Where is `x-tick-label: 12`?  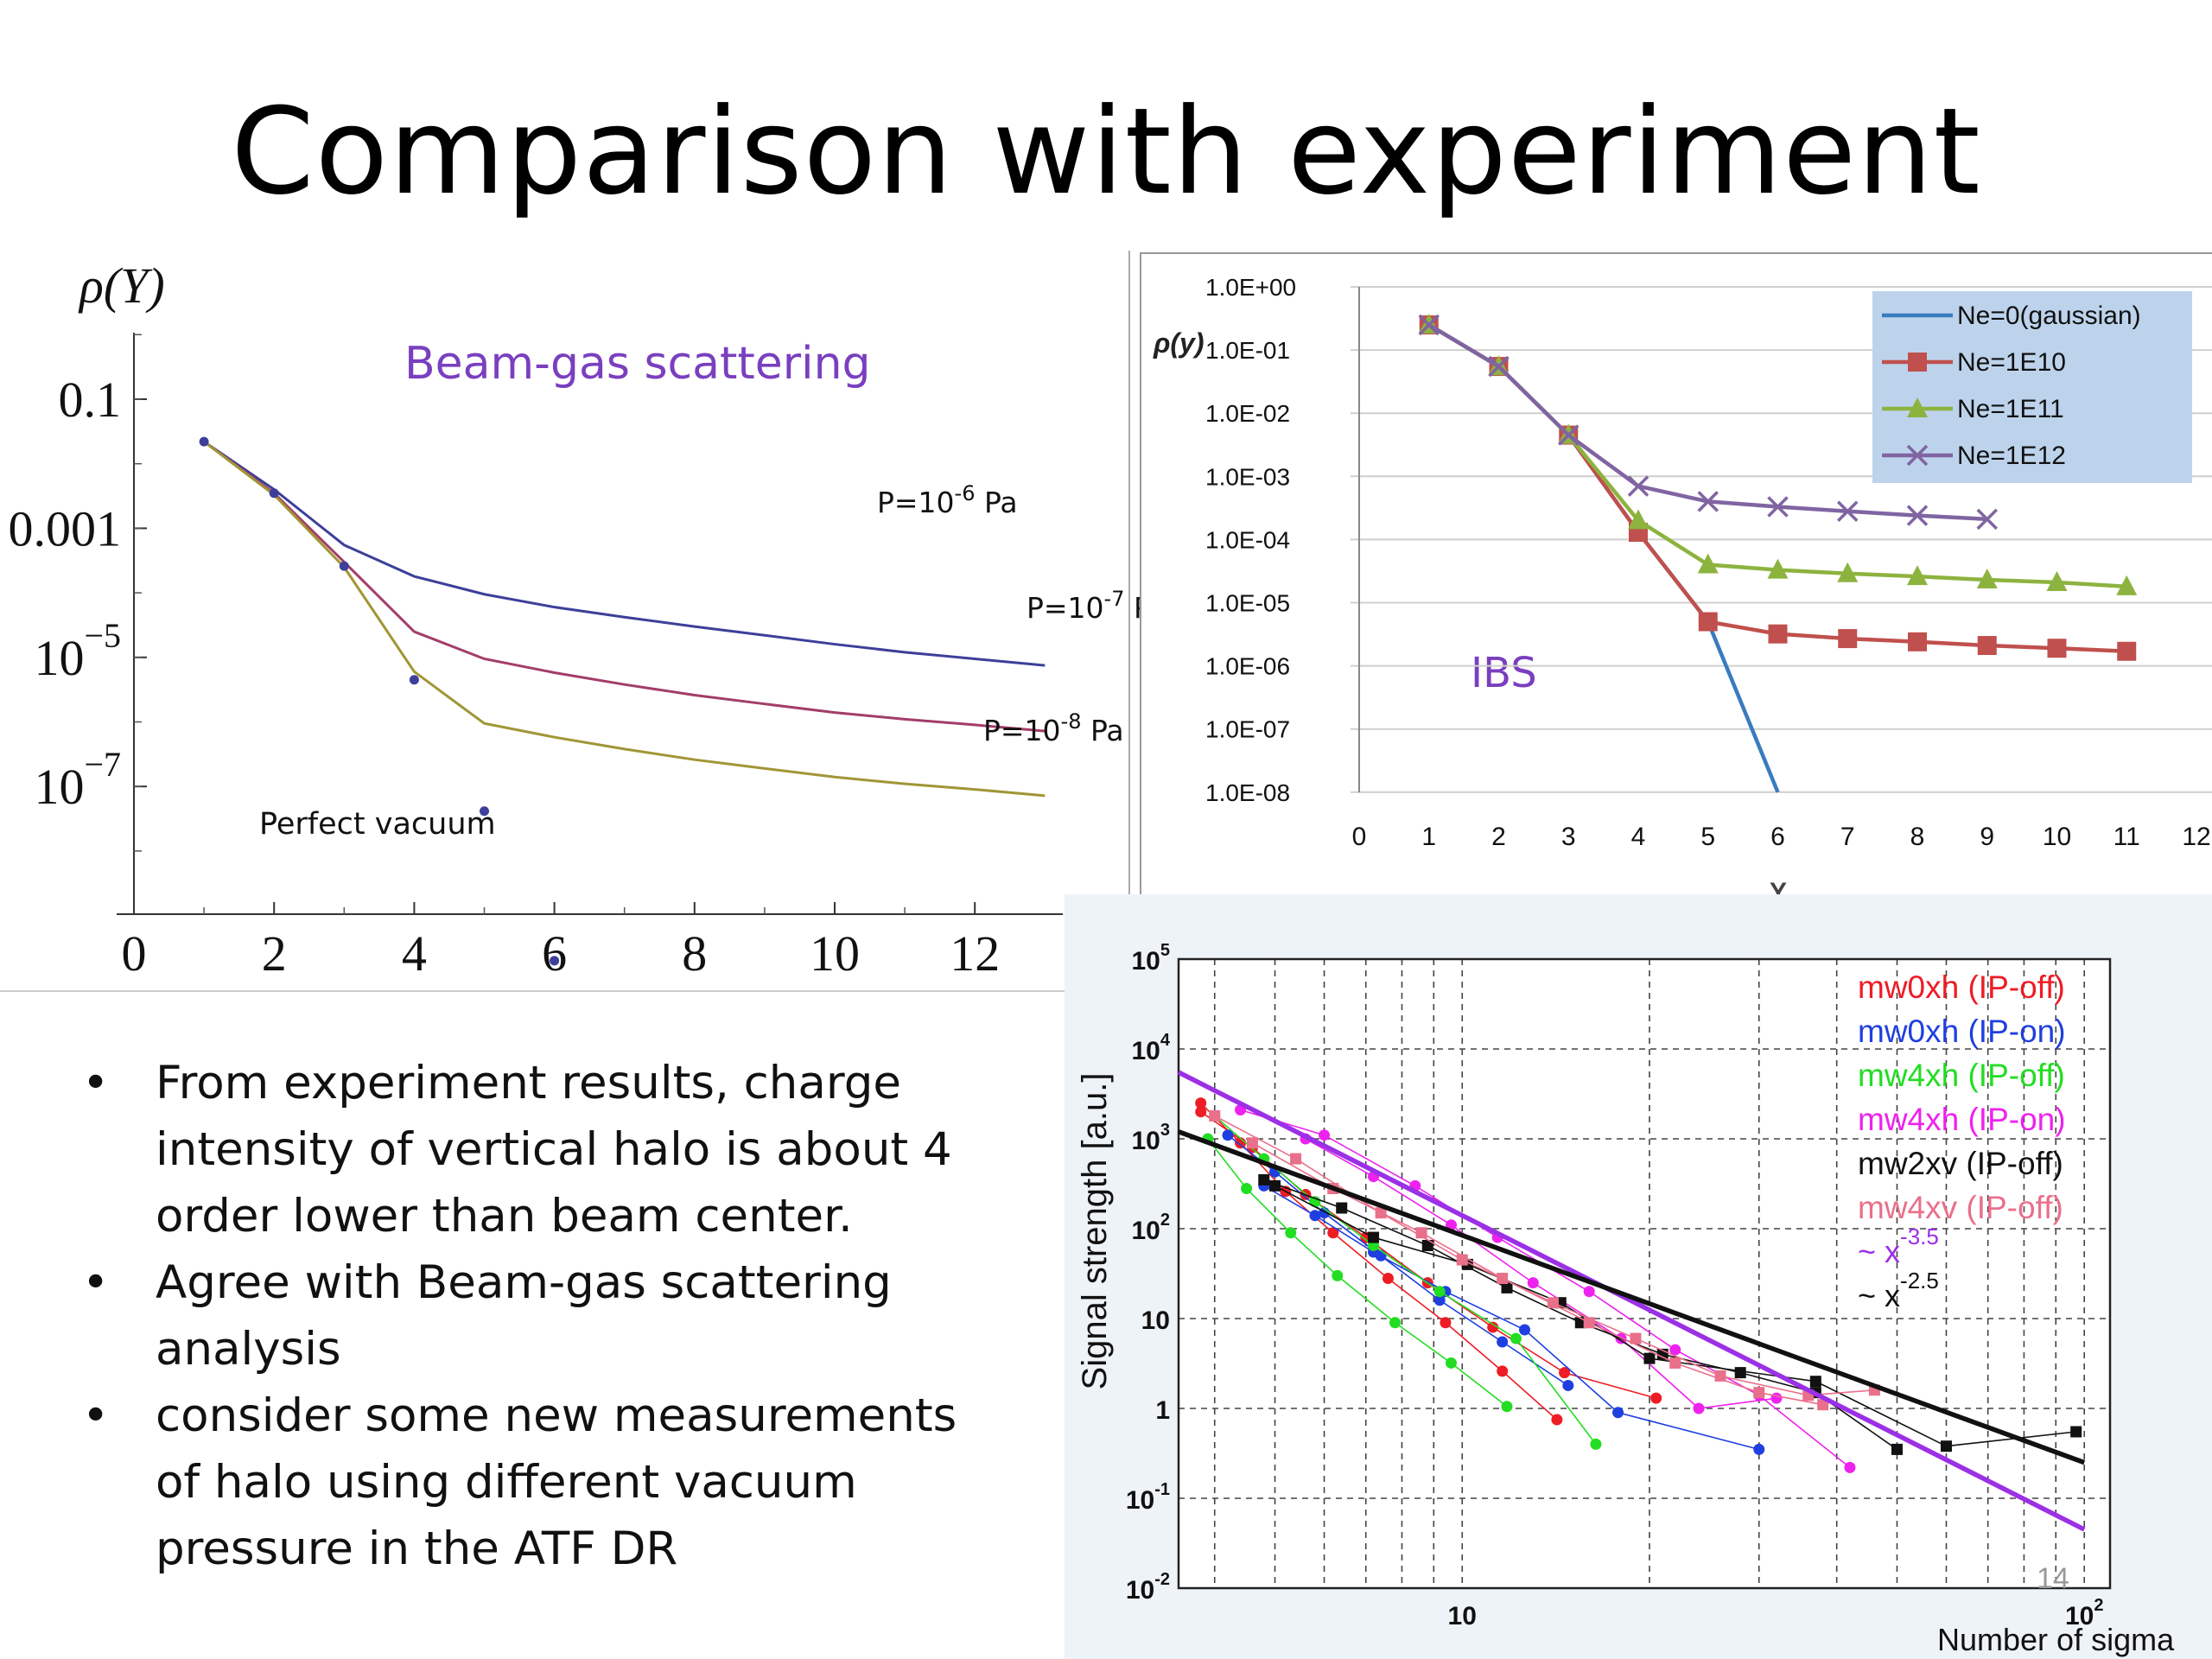
x-tick-label: 12 is located at coordinates (975, 950).